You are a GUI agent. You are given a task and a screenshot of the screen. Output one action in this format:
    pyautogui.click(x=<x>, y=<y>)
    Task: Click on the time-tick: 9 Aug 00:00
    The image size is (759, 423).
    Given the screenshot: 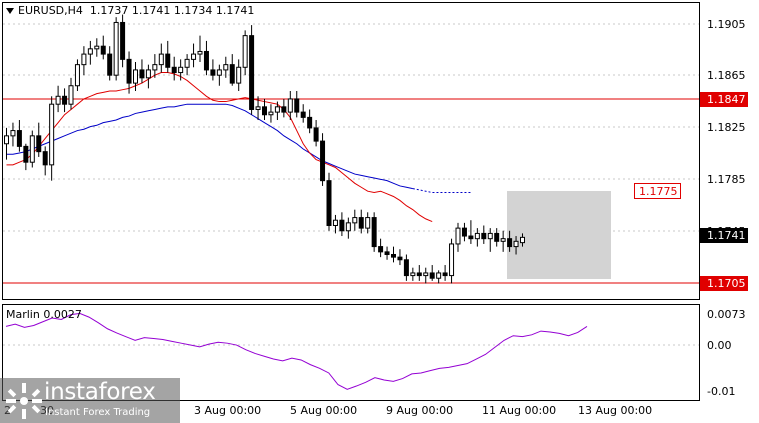 What is the action you would take?
    pyautogui.click(x=419, y=410)
    